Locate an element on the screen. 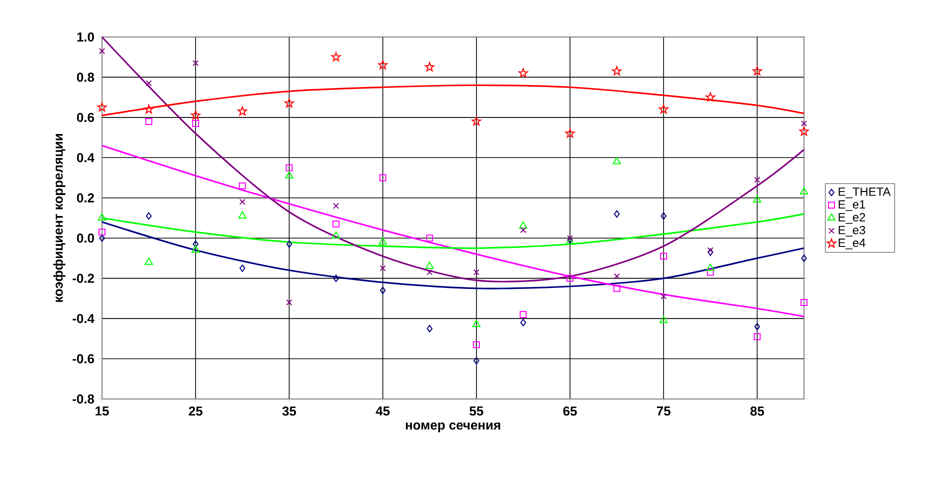 This screenshot has width=933, height=480. x-tick-label: 65 is located at coordinates (570, 411).